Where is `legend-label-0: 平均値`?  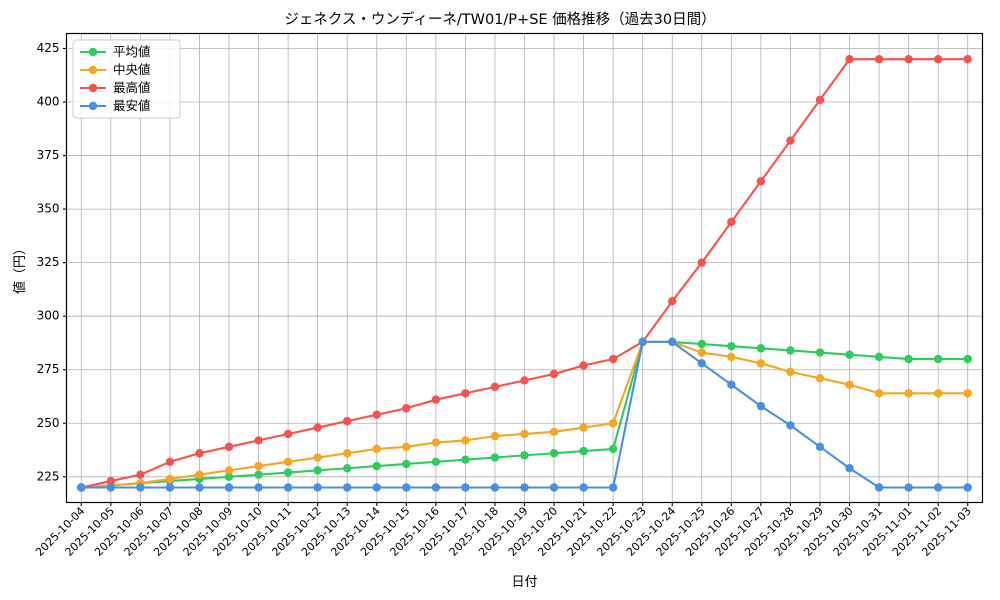 legend-label-0: 平均値 is located at coordinates (132, 51).